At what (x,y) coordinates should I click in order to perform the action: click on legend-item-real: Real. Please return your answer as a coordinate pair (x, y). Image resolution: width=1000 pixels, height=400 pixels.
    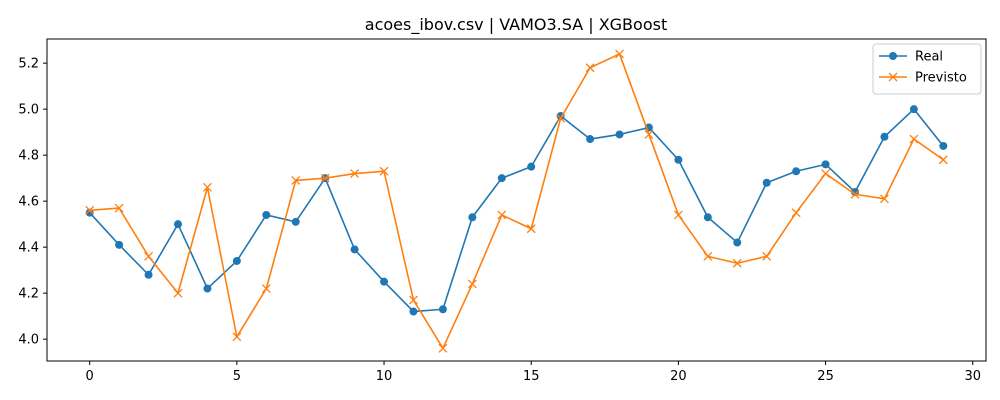
    Looking at the image, I should click on (911, 57).